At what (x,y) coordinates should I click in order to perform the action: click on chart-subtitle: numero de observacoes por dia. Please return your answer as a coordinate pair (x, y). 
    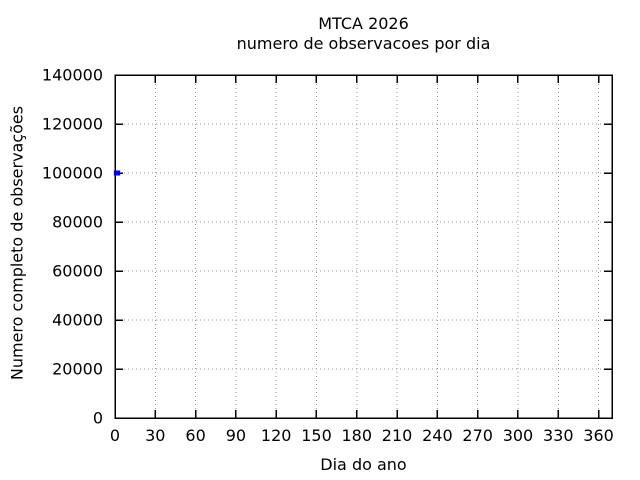
    Looking at the image, I should click on (363, 43).